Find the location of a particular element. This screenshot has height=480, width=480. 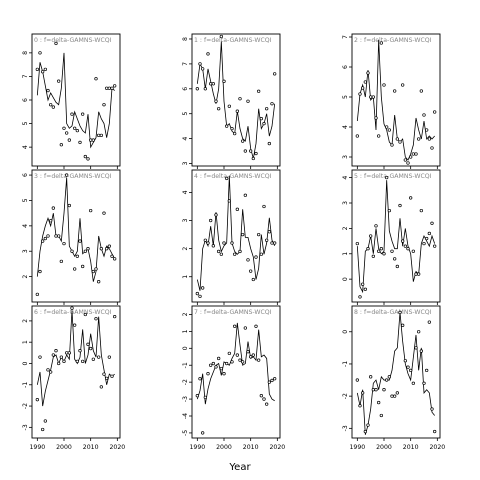

y-tick-label: 1 is located at coordinates (185, 331).